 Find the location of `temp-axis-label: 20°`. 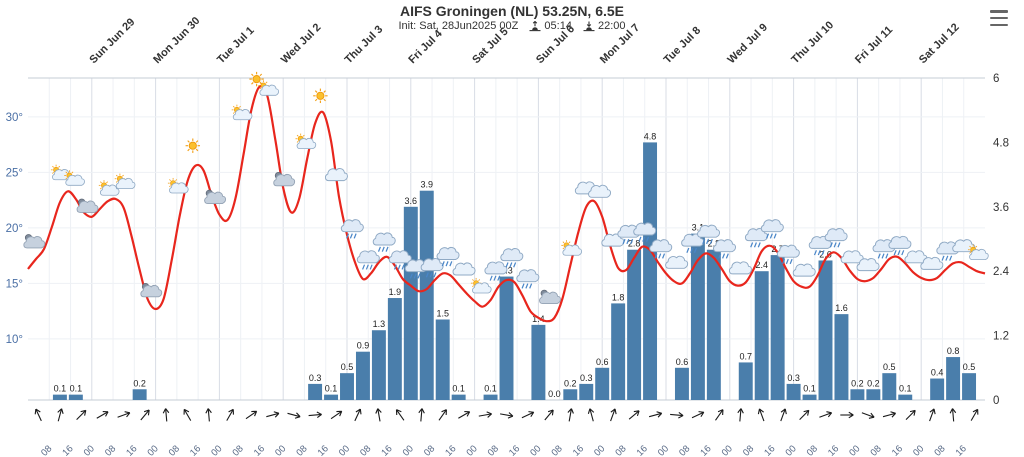

temp-axis-label: 20° is located at coordinates (14, 229).